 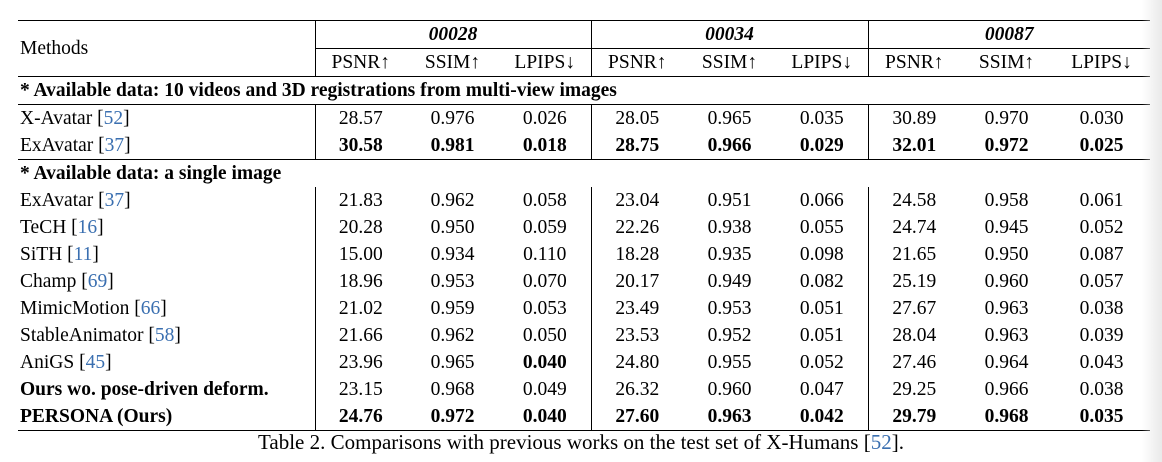 I want to click on metric-value-cell: 0.935, so click(x=729, y=254).